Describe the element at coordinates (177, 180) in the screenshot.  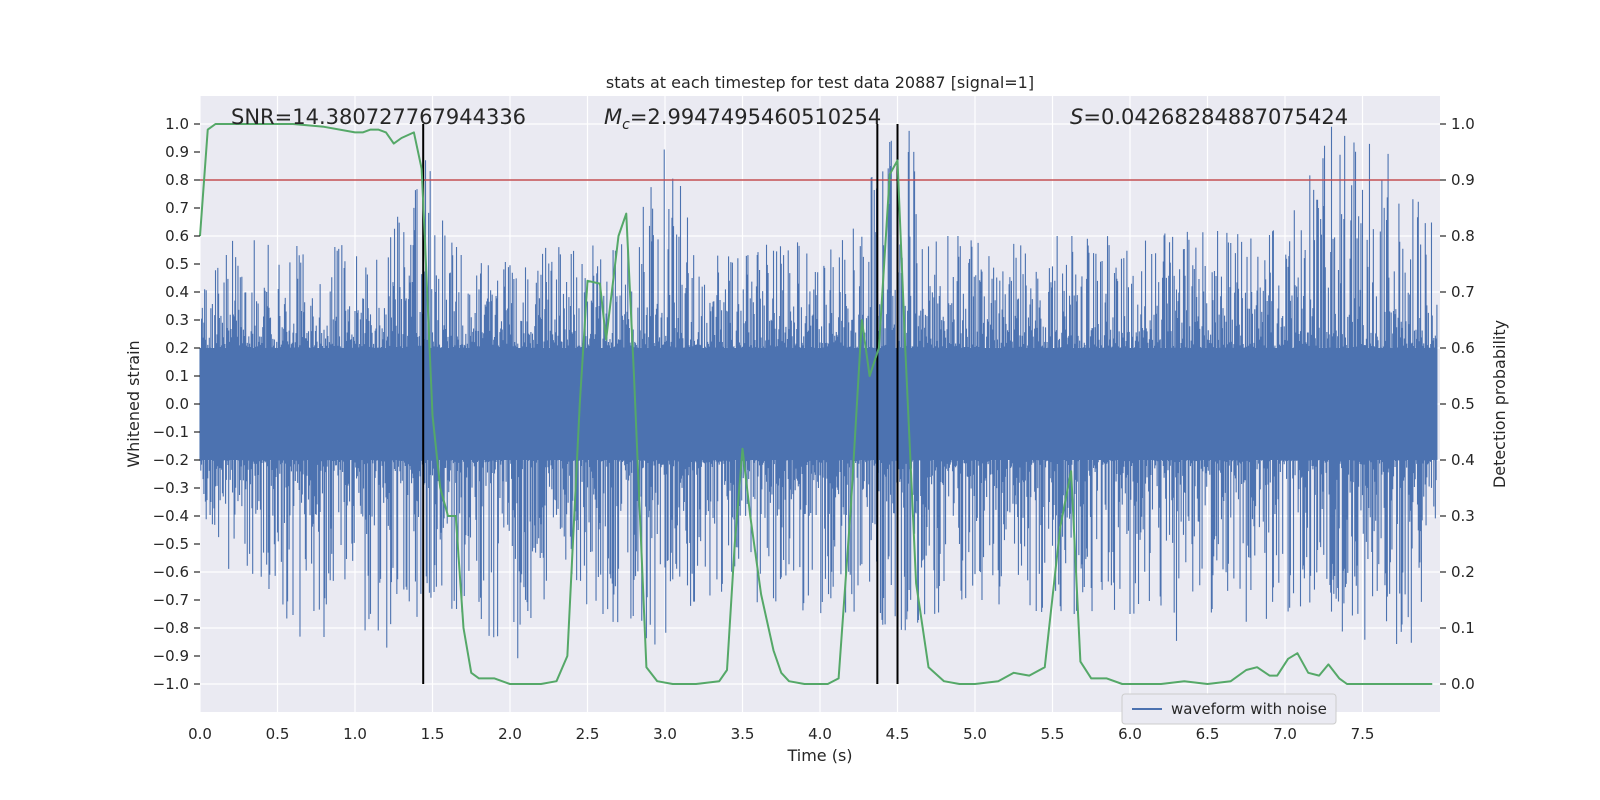
I see `y-tick-label-left-2: 0.8` at that location.